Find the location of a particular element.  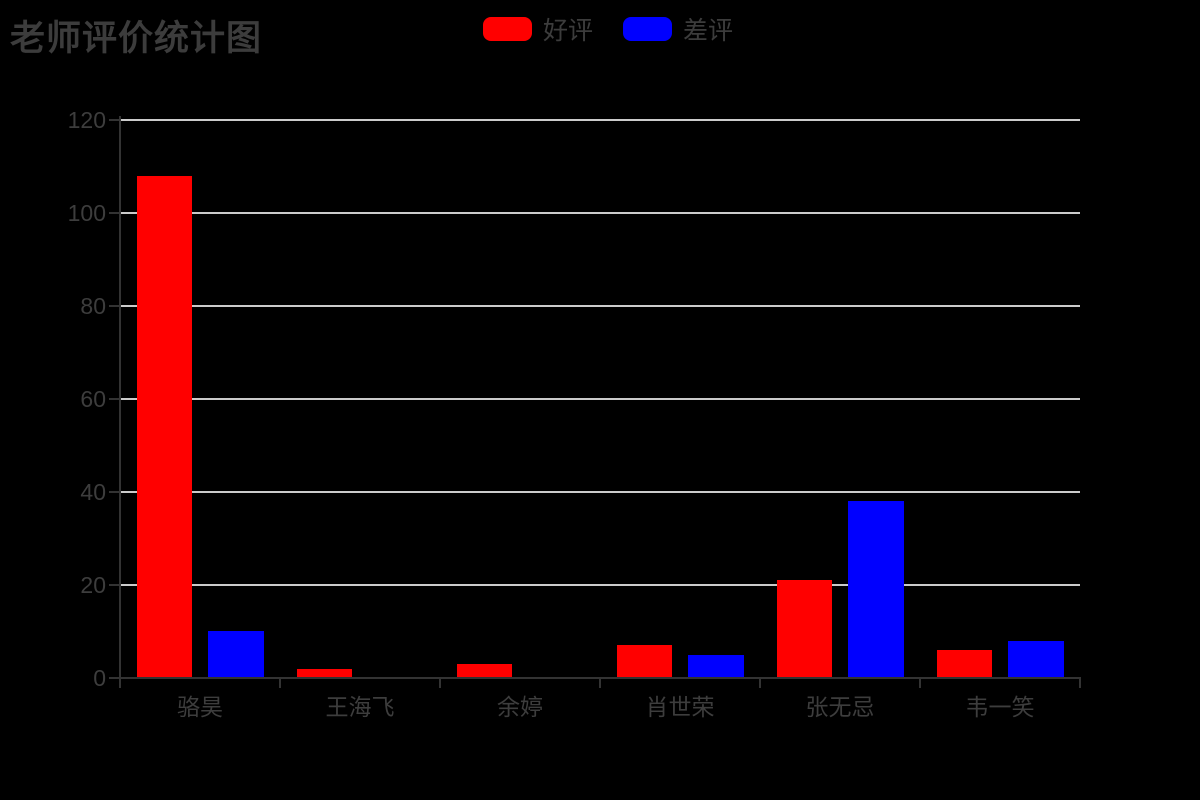

x-category-label-4: 张无忌 is located at coordinates (840, 707).